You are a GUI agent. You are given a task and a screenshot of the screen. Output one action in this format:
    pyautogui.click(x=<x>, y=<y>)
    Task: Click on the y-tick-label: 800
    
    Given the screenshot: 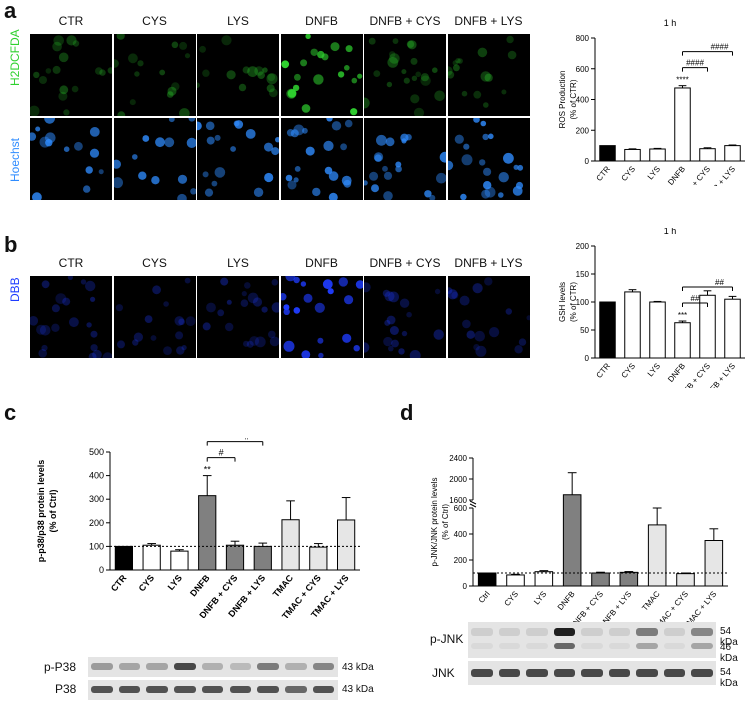 What is the action you would take?
    pyautogui.click(x=583, y=38)
    